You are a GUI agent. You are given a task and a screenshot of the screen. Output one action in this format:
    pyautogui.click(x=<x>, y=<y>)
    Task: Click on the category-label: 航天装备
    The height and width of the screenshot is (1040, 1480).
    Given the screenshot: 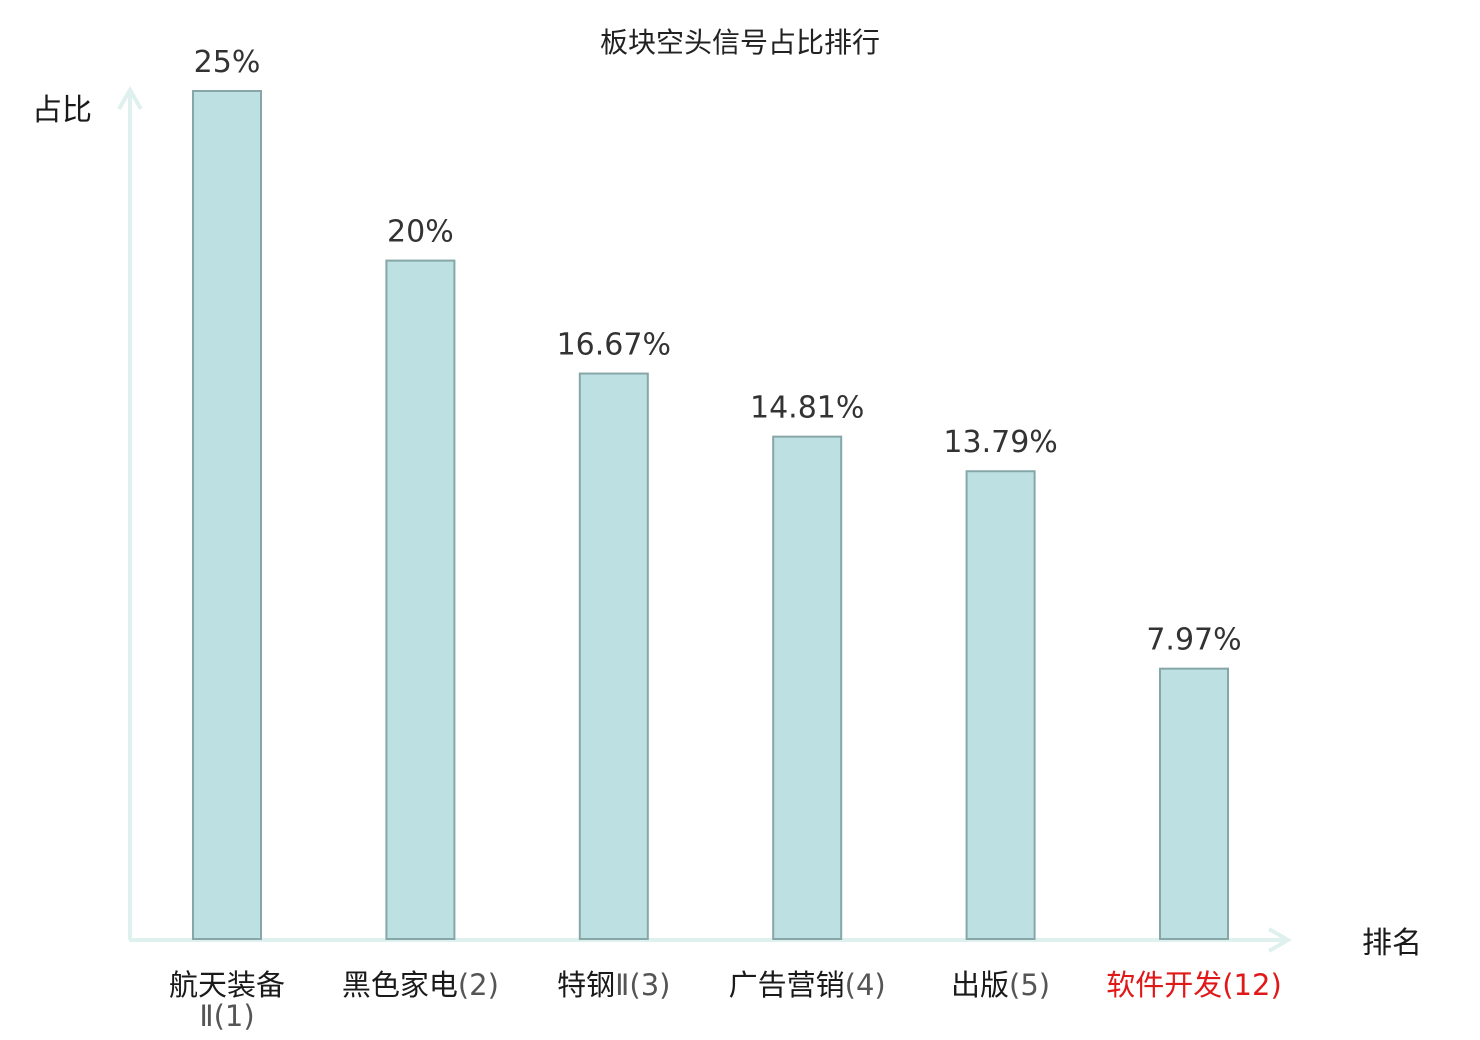 What is the action you would take?
    pyautogui.click(x=227, y=985)
    